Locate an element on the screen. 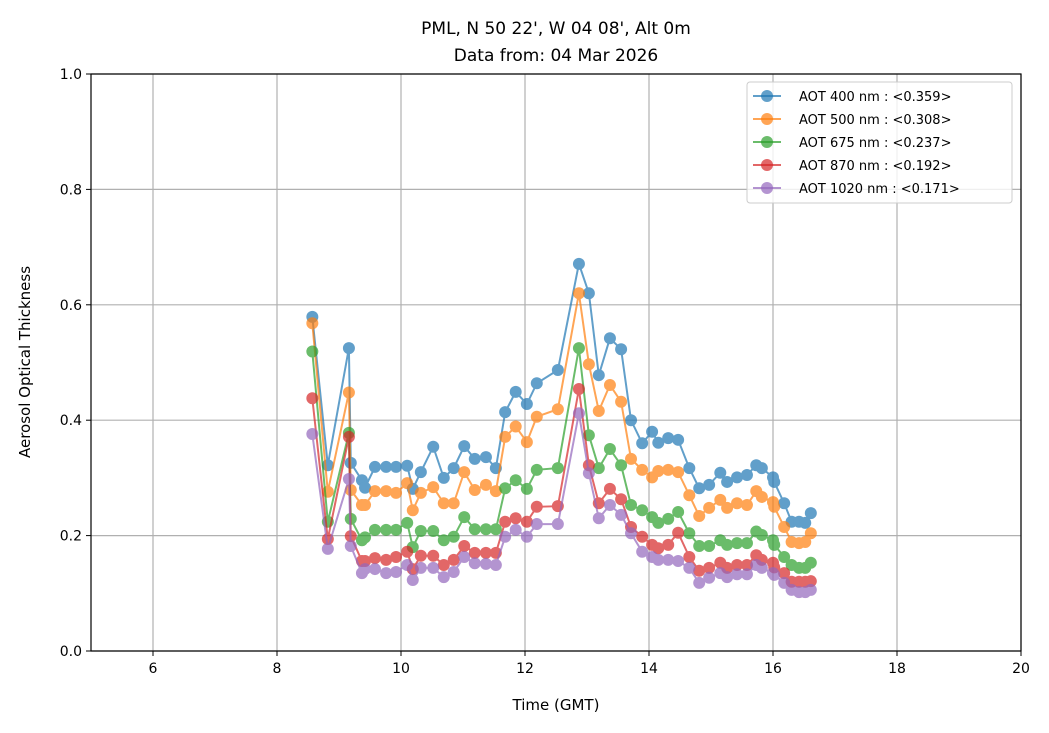 The width and height of the screenshot is (1049, 733). y-tick-label: 0.2 is located at coordinates (71, 537).